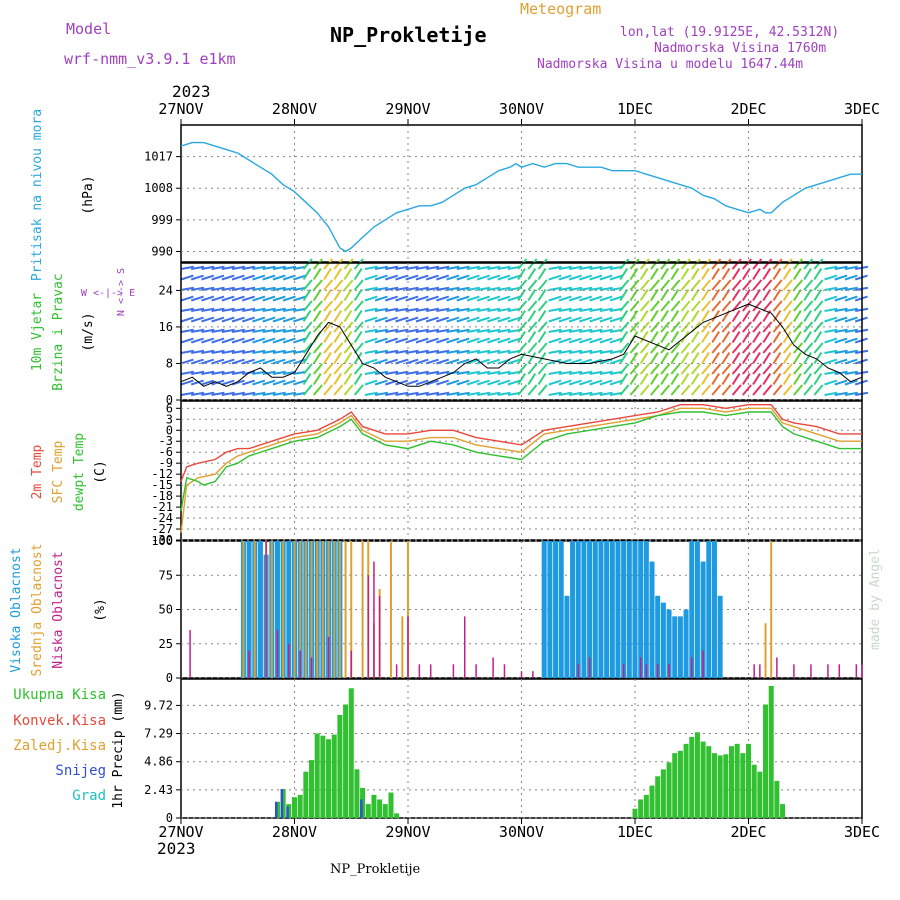 This screenshot has height=900, width=900. What do you see at coordinates (166, 610) in the screenshot?
I see `clouds-ytick-label: 50` at bounding box center [166, 610].